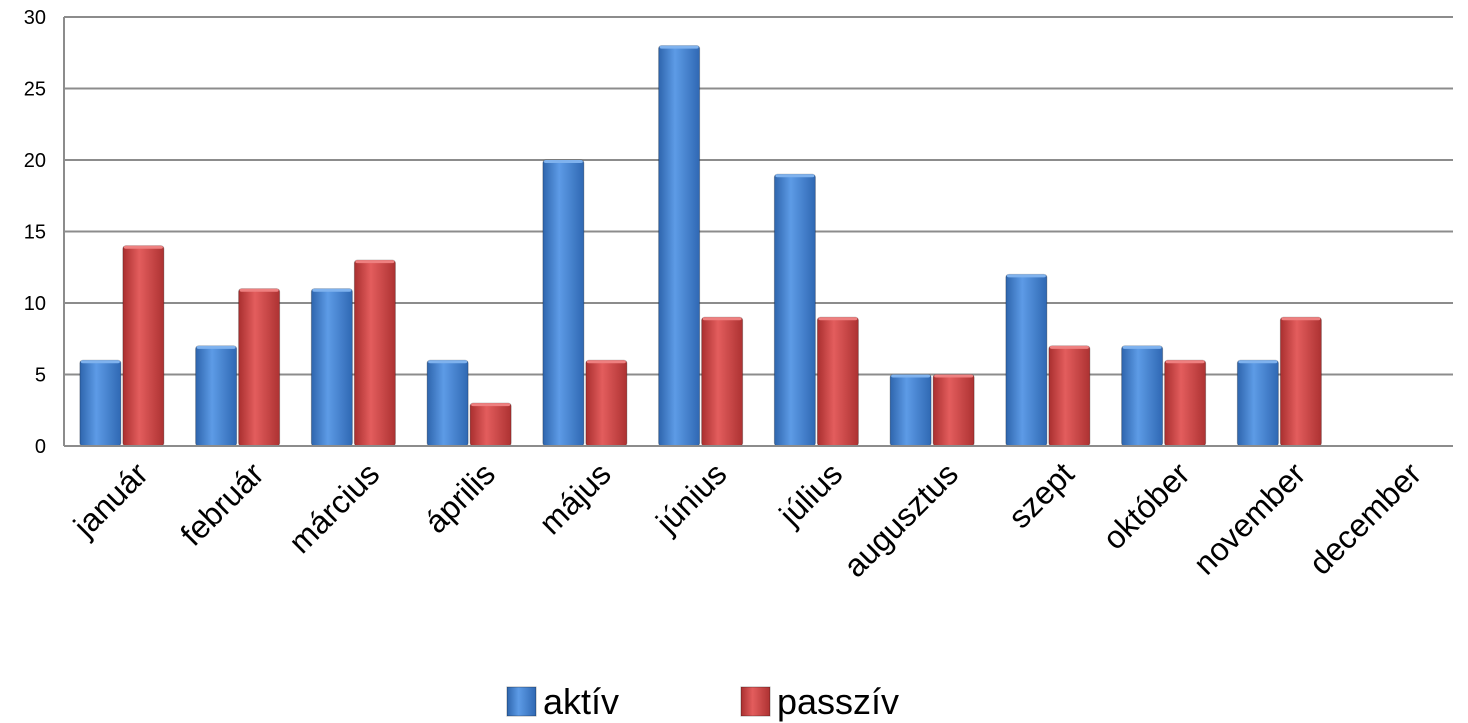  Describe the element at coordinates (794, 310) in the screenshot. I see `bar-aktív-július` at that location.